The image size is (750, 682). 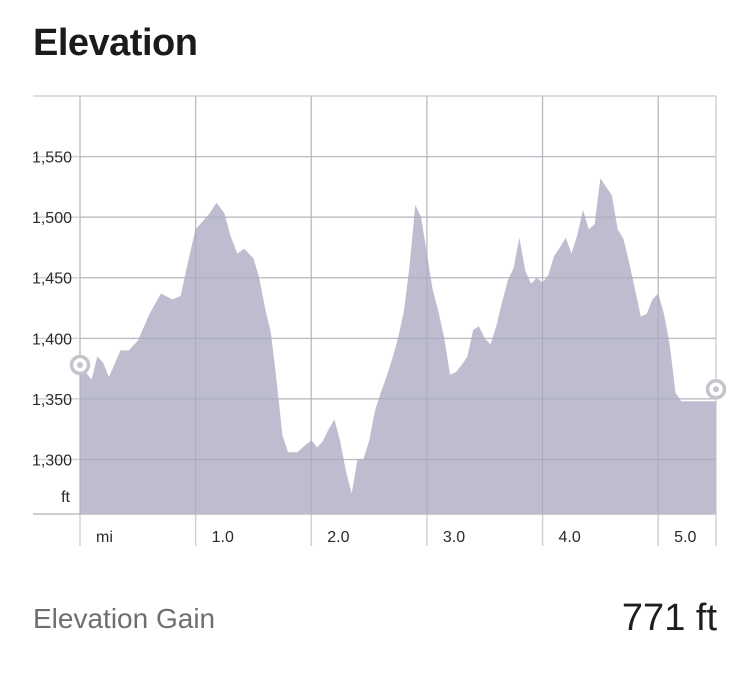 I want to click on x-tick-label: 3.0, so click(x=454, y=537).